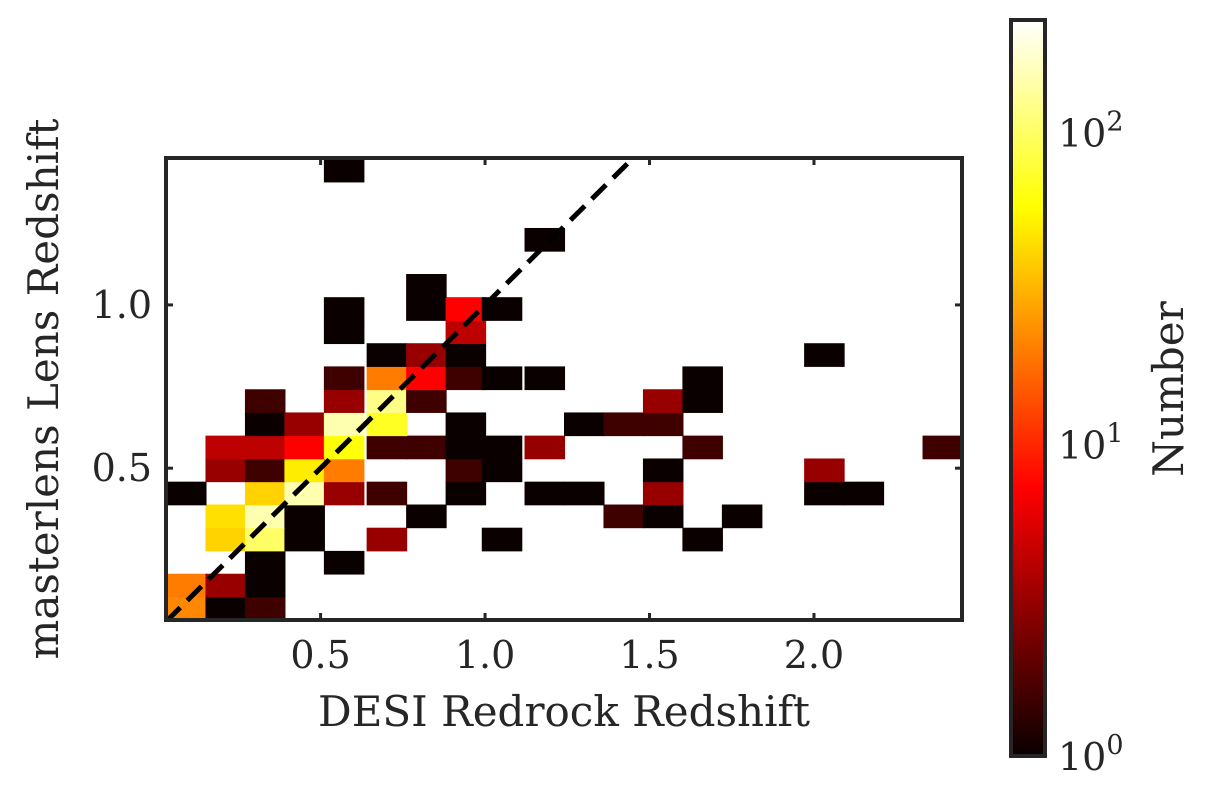 The image size is (1215, 806). I want to click on colorbar-tick-label: 10², so click(1091, 131).